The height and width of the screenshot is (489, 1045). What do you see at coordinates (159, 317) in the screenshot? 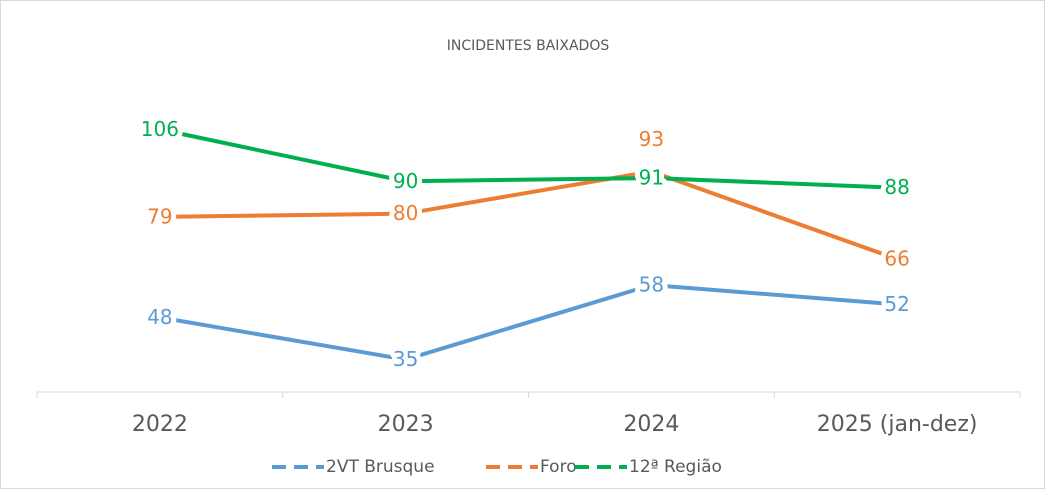
I see `data-label: 48` at bounding box center [159, 317].